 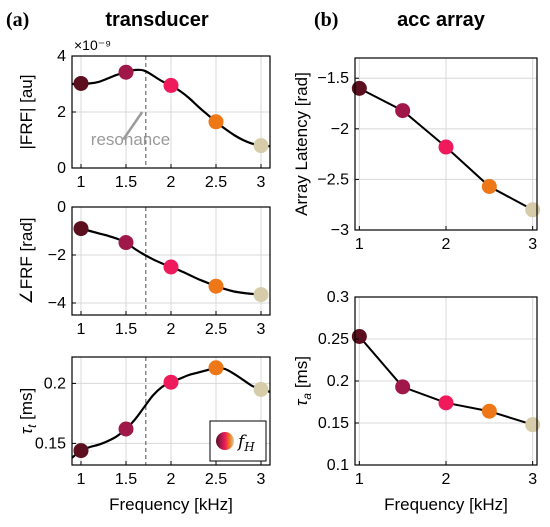 What do you see at coordinates (333, 179) in the screenshot?
I see `y-tick-label: −2.5` at bounding box center [333, 179].